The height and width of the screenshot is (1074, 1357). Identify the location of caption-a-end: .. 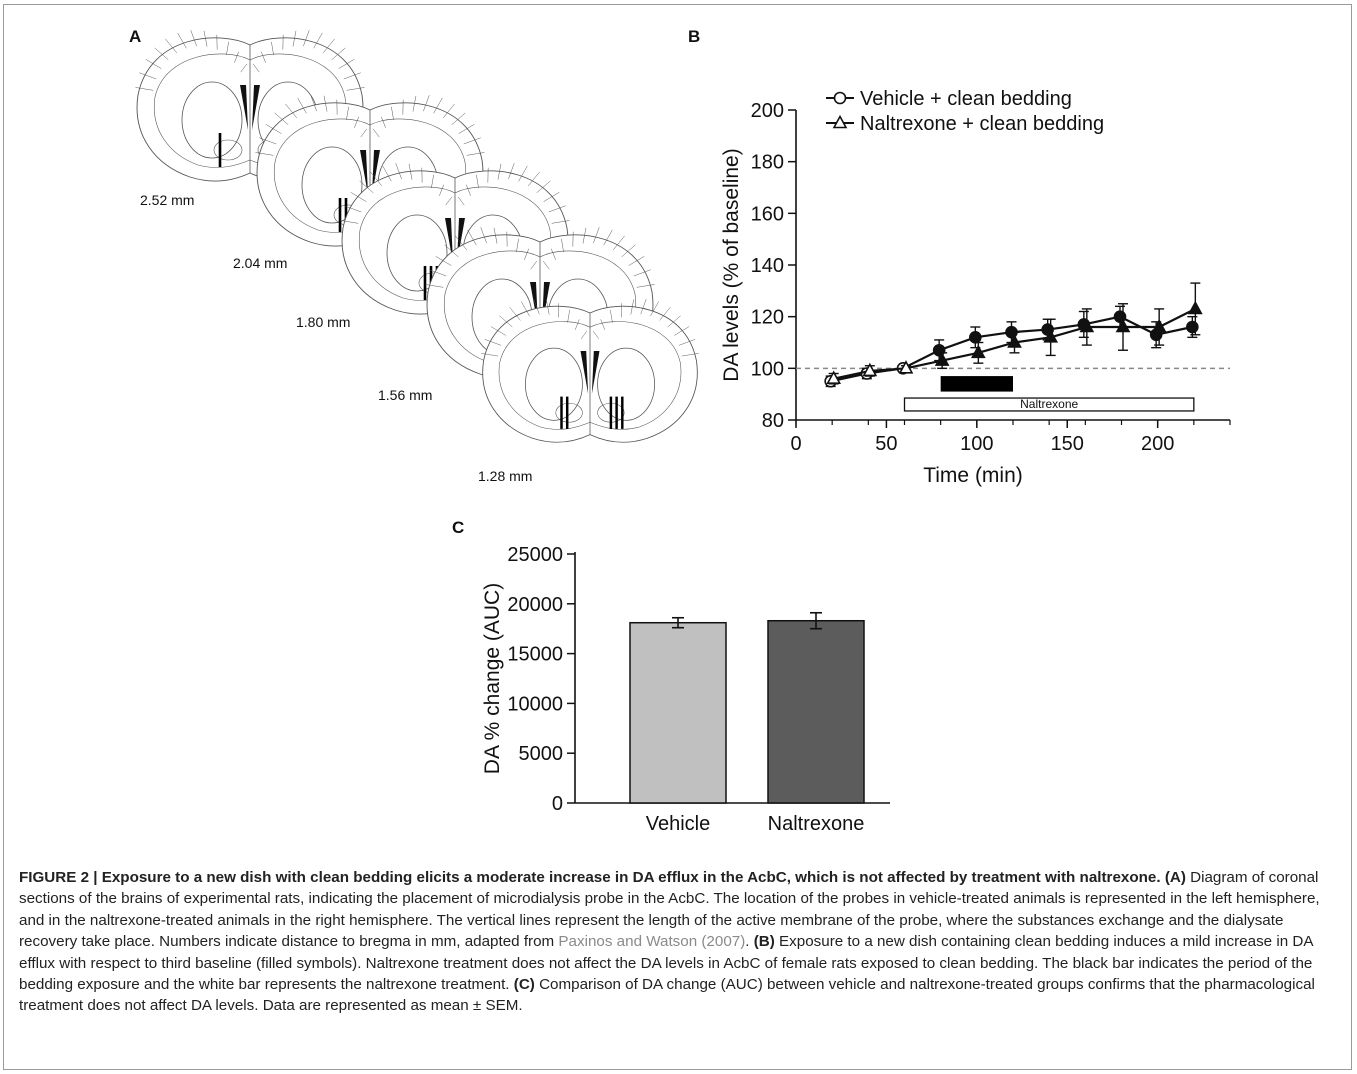
(749, 942).